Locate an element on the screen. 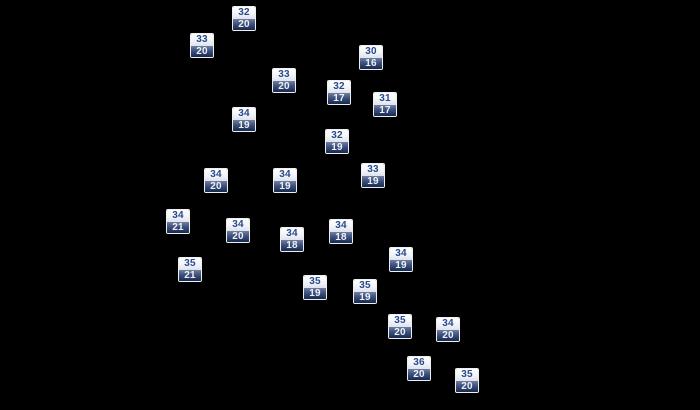 This screenshot has height=410, width=700. temp-marker: 34 21 is located at coordinates (178, 221).